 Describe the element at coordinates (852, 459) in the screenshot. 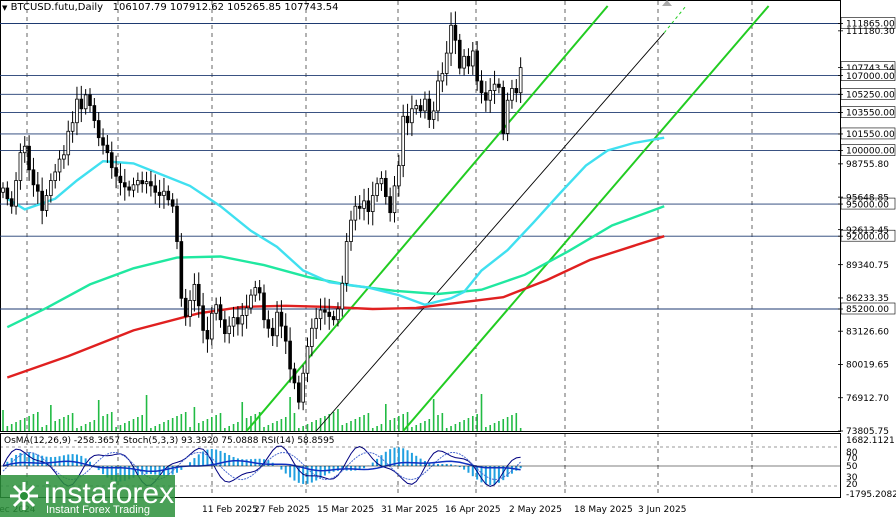

I see `indicator-axis-label: 70` at that location.